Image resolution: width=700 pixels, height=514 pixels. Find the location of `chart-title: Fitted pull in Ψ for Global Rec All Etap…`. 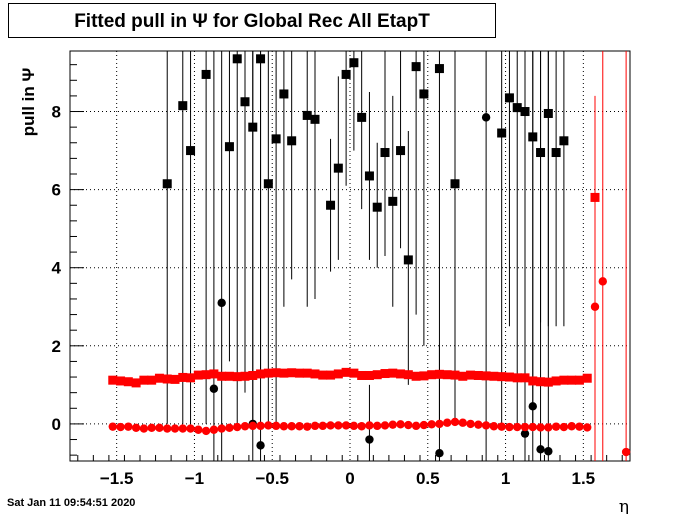

chart-title: Fitted pull in Ψ for Global Rec All Etap… is located at coordinates (252, 21).